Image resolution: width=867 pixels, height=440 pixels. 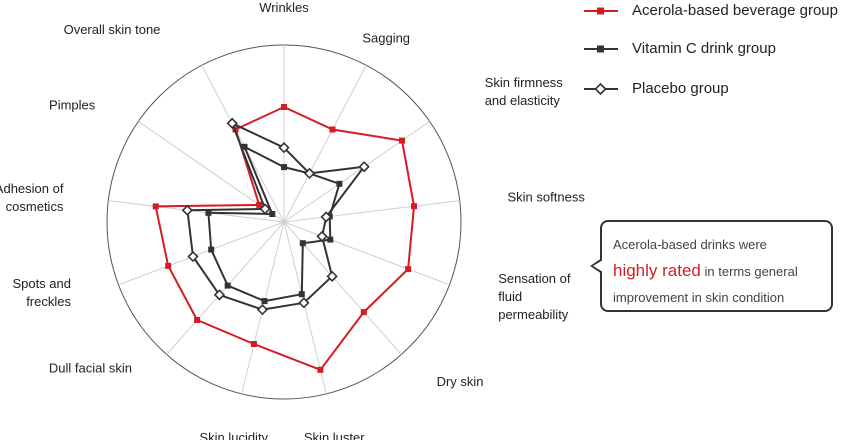 What do you see at coordinates (735, 10) in the screenshot?
I see `legend-label-acerola: Acerola-based beverage group` at bounding box center [735, 10].